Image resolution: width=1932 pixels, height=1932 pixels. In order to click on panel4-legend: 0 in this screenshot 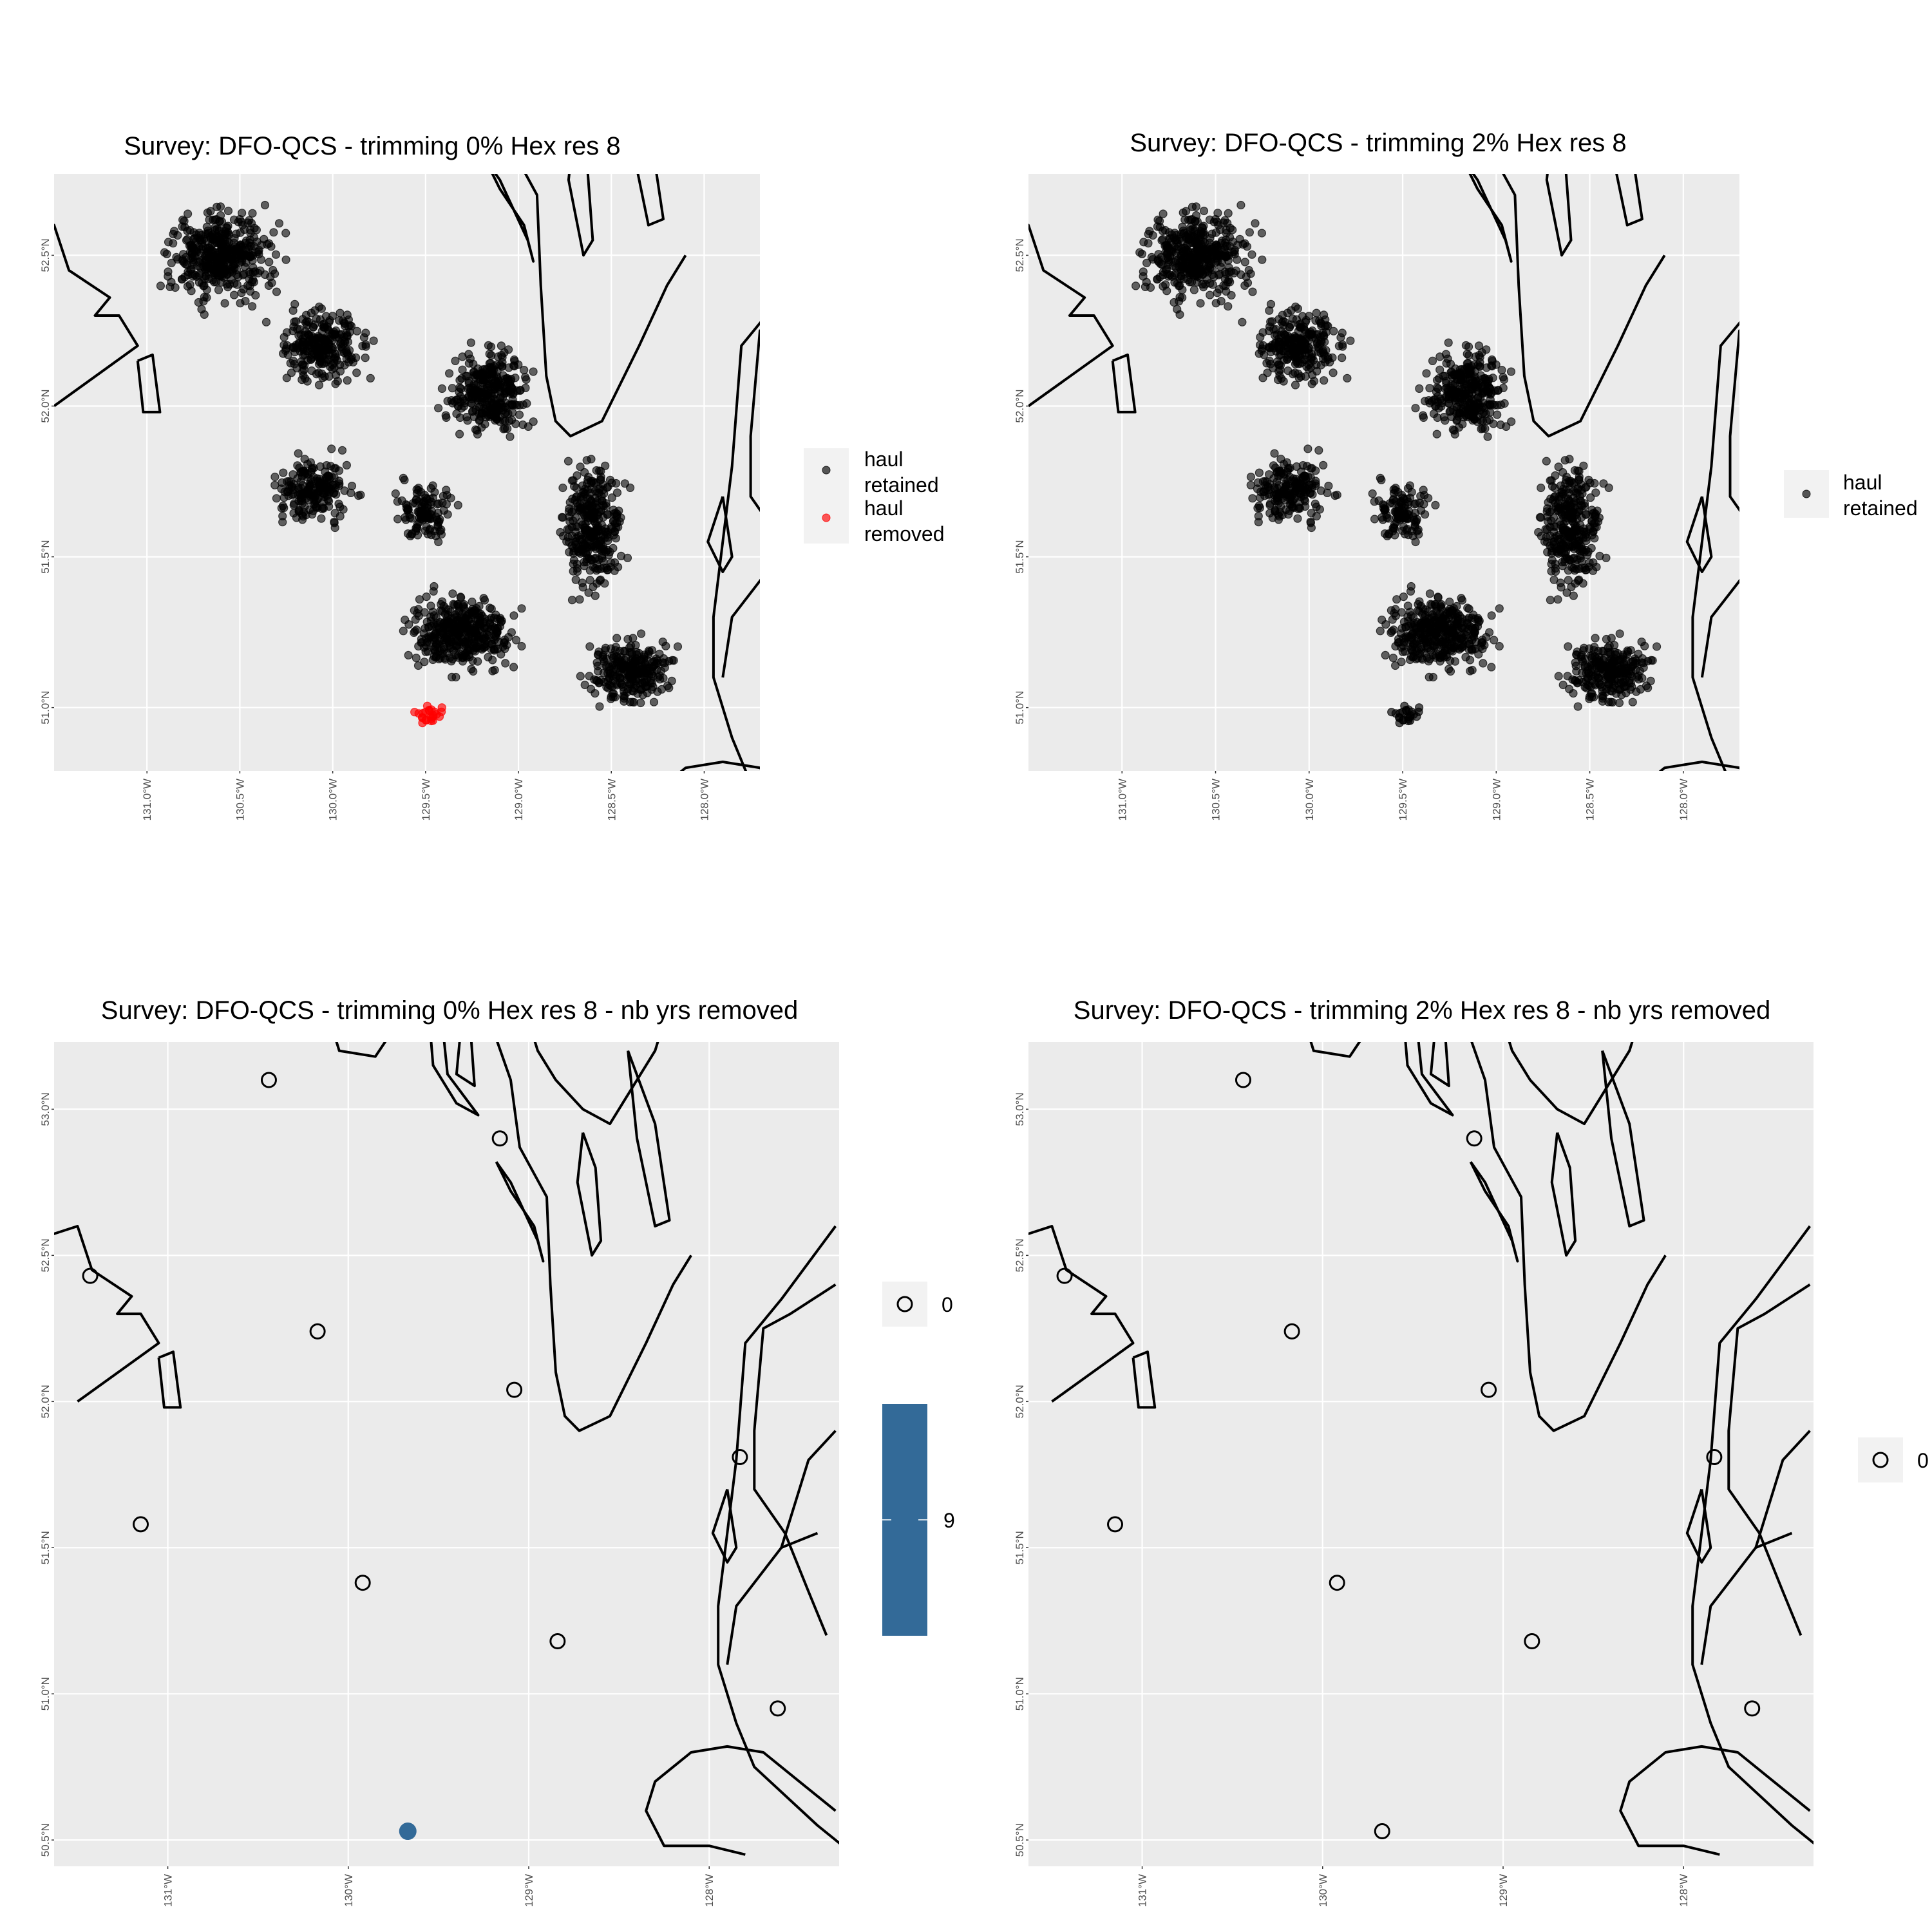, I will do `click(1894, 1459)`.